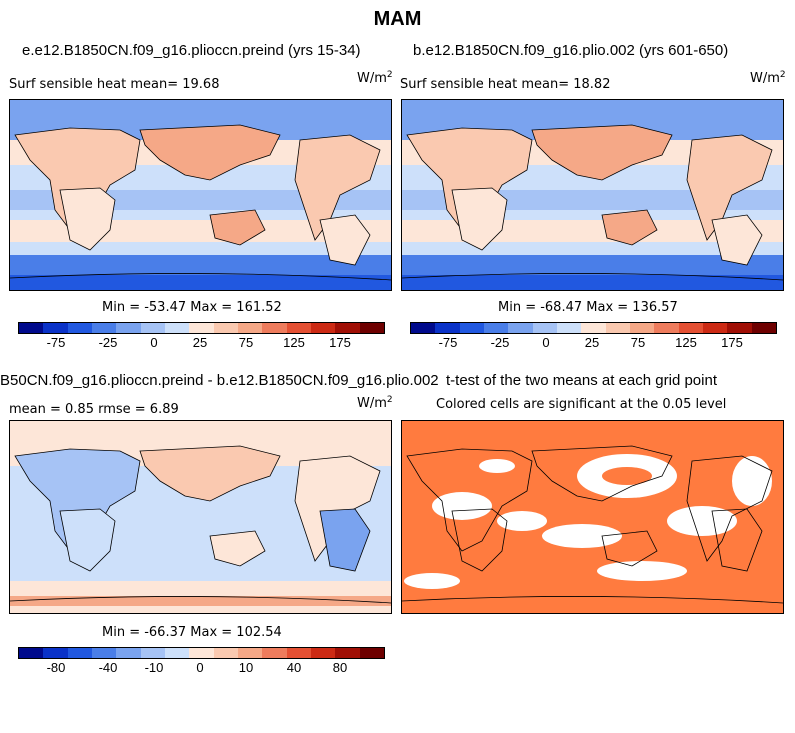  What do you see at coordinates (375, 403) in the screenshot?
I see `panel-3-units: W/m2` at bounding box center [375, 403].